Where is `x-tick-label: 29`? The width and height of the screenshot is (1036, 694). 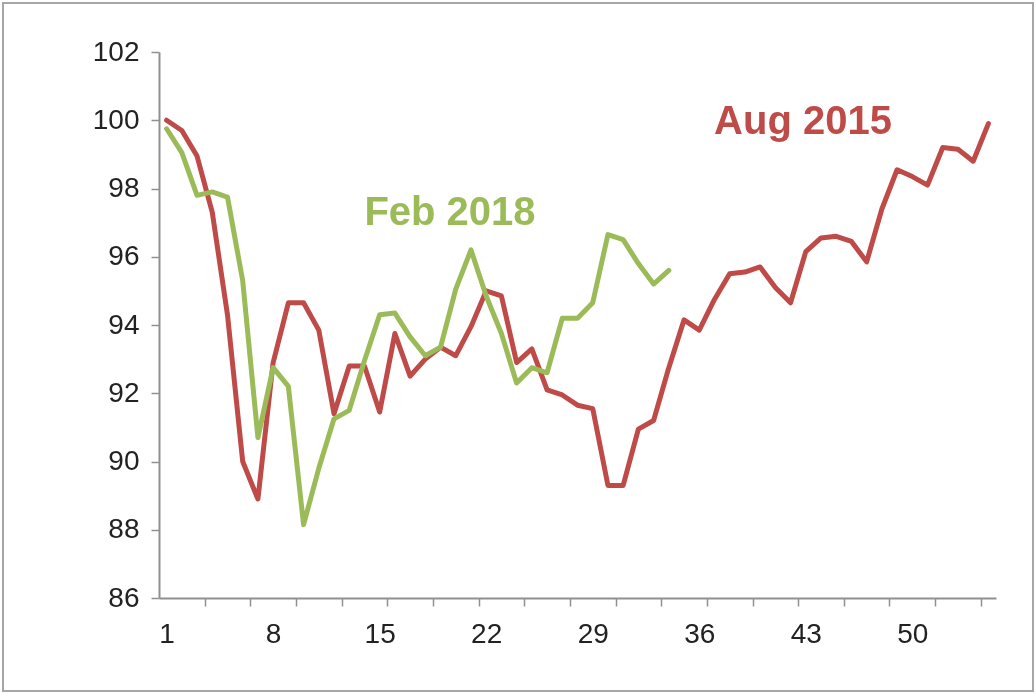 x-tick-label: 29 is located at coordinates (593, 633).